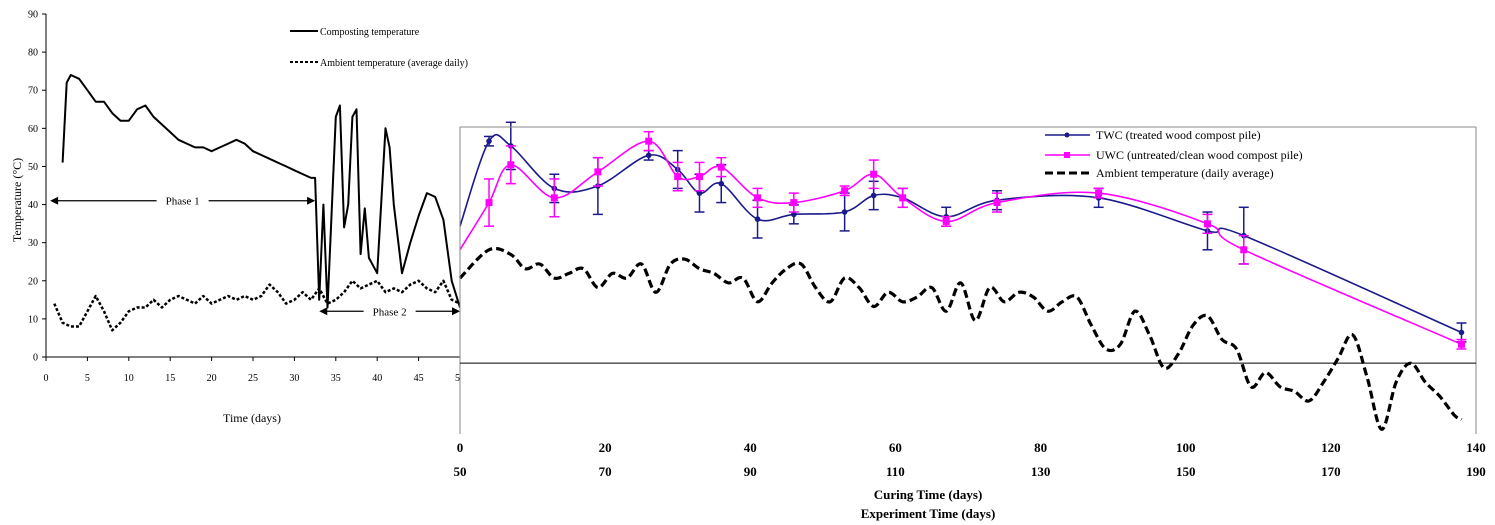 The height and width of the screenshot is (525, 1495). I want to click on right-x-tick-label-secondary: 150, so click(1186, 471).